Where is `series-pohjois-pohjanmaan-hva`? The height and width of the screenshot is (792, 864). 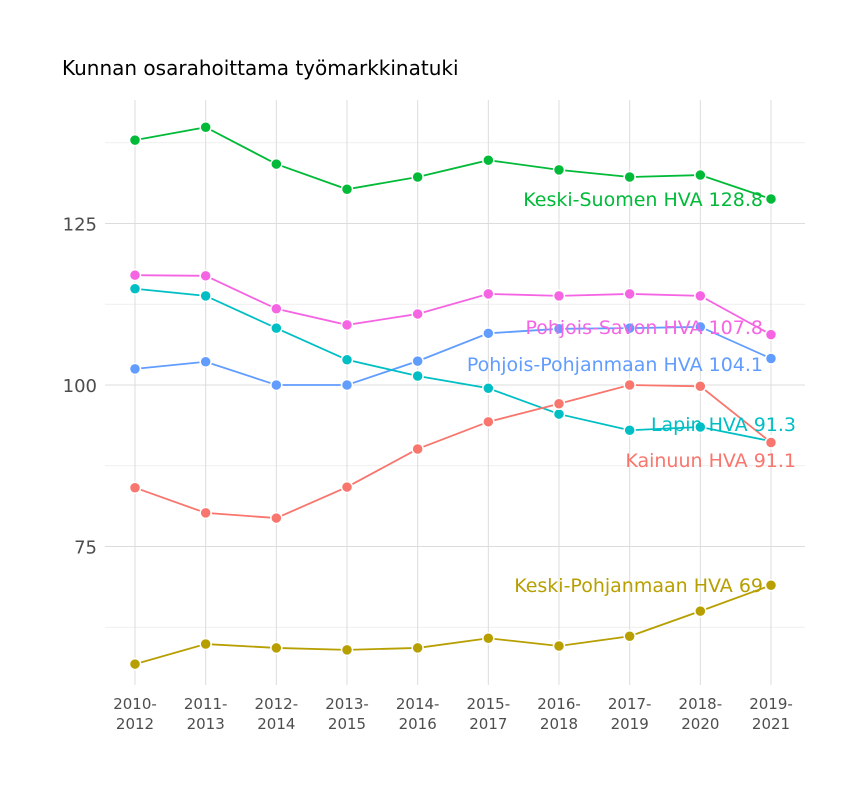
series-pohjois-pohjanmaan-hva is located at coordinates (453, 356).